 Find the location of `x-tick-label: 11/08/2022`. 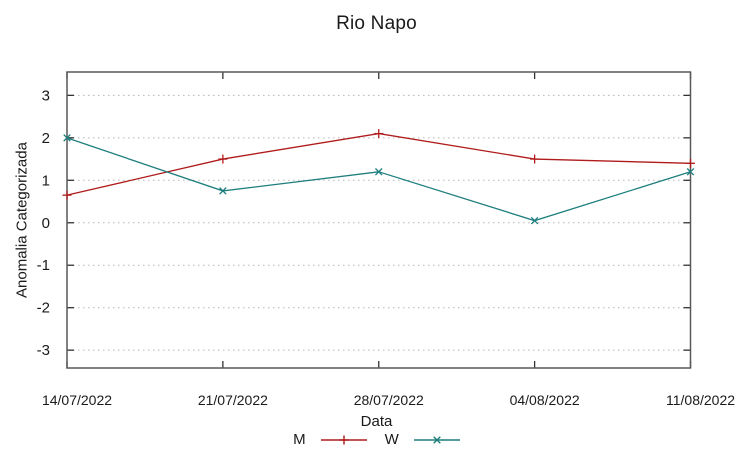

x-tick-label: 11/08/2022 is located at coordinates (700, 400).